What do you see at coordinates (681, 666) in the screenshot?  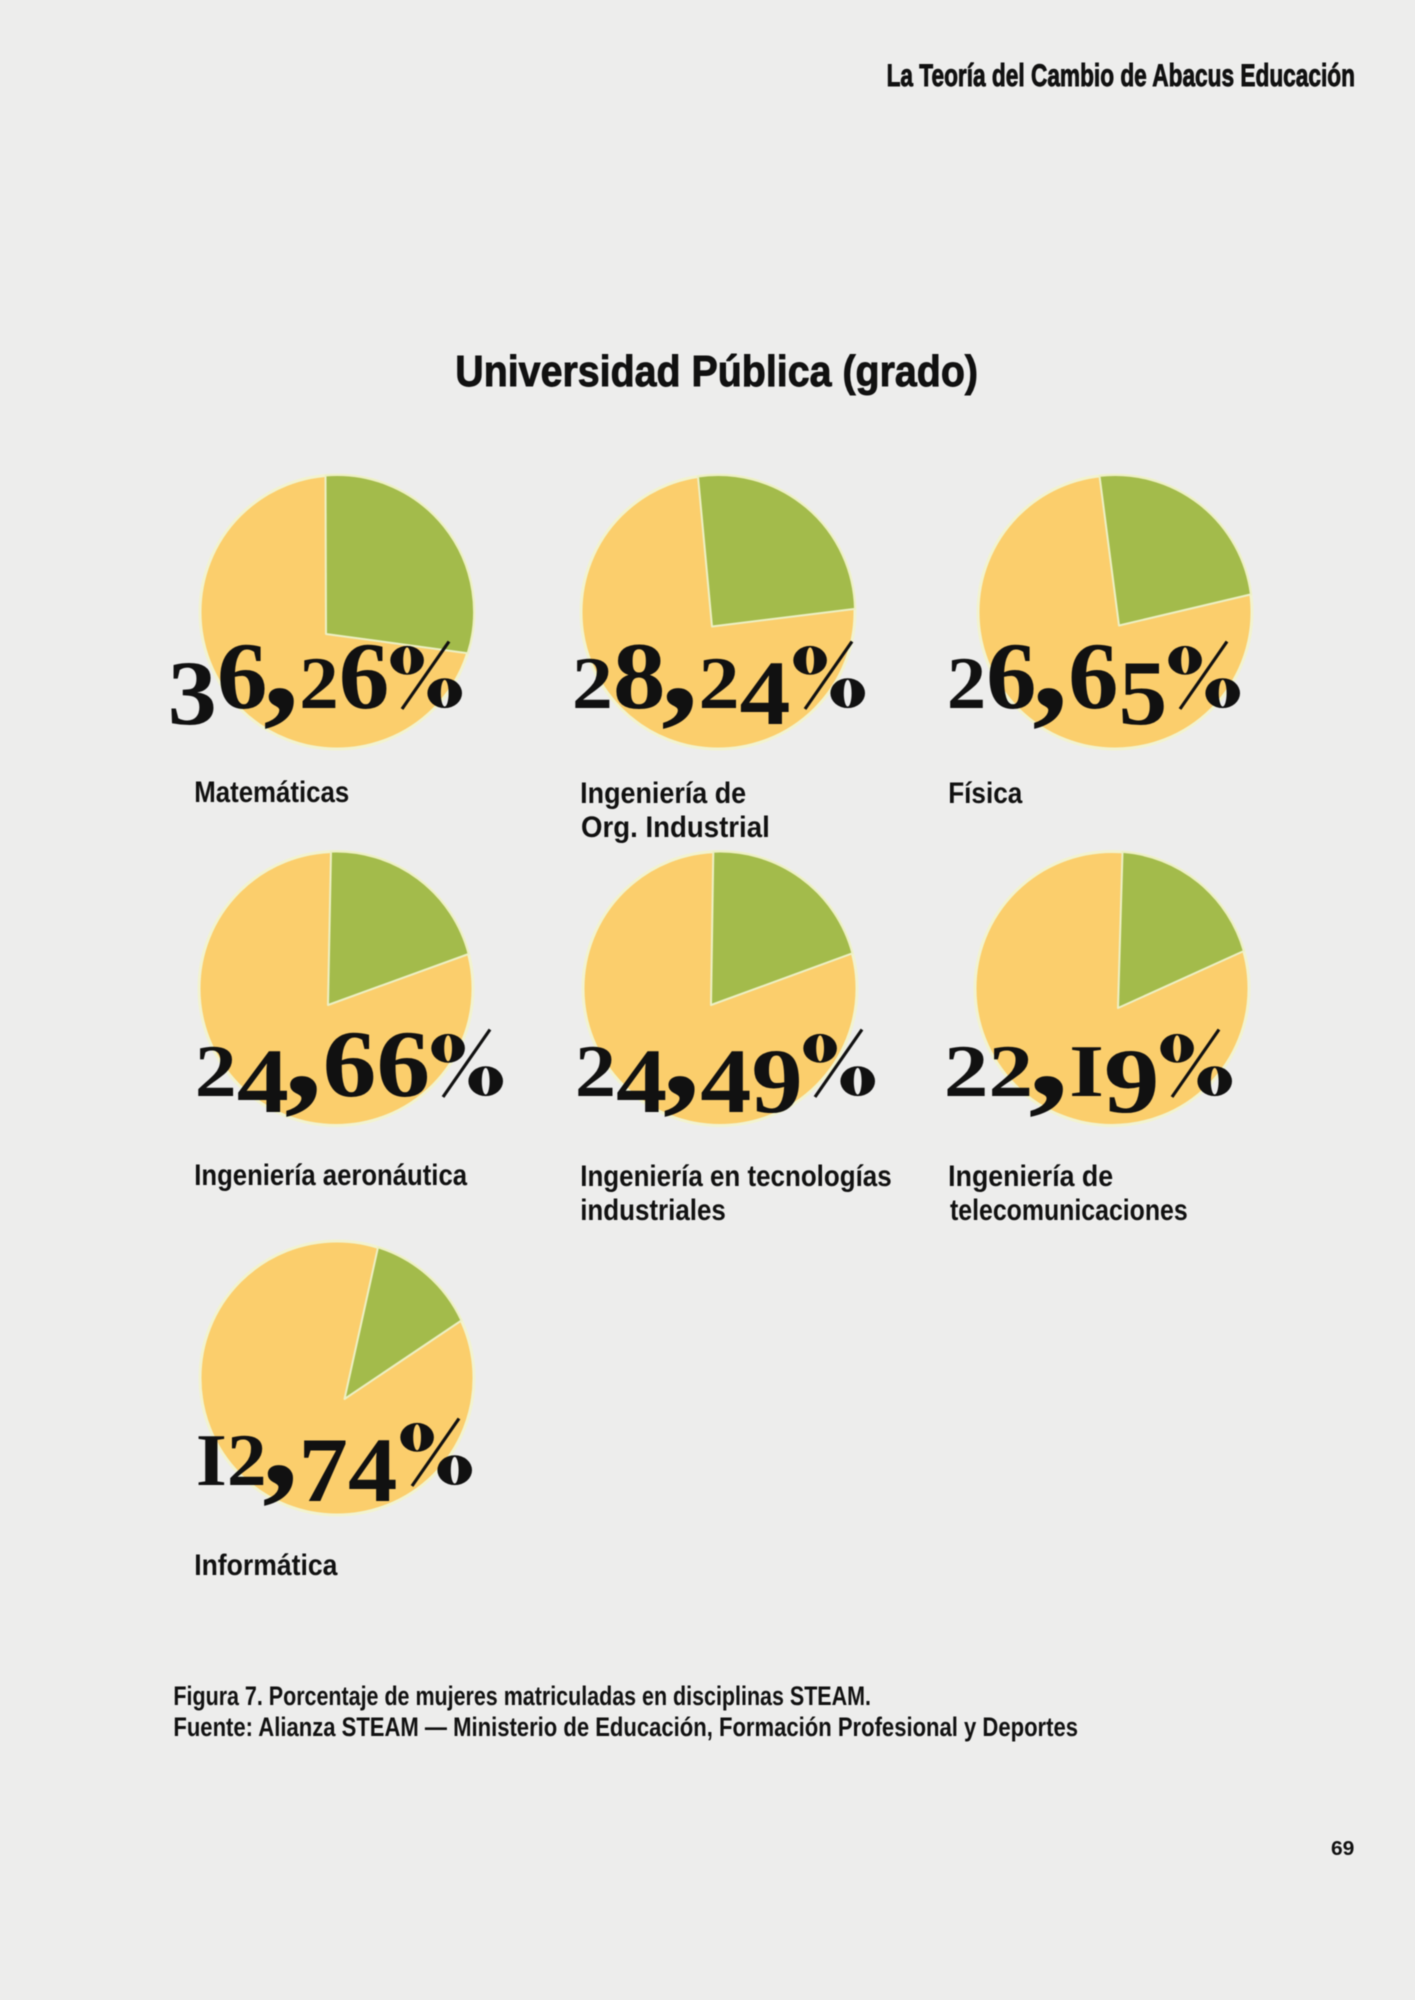 I see `svg-text: 28,24` at bounding box center [681, 666].